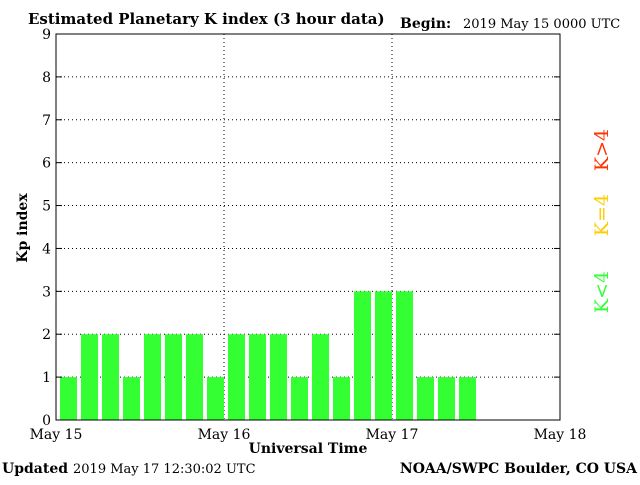 The width and height of the screenshot is (640, 485). I want to click on x-tick-label: May 18, so click(560, 435).